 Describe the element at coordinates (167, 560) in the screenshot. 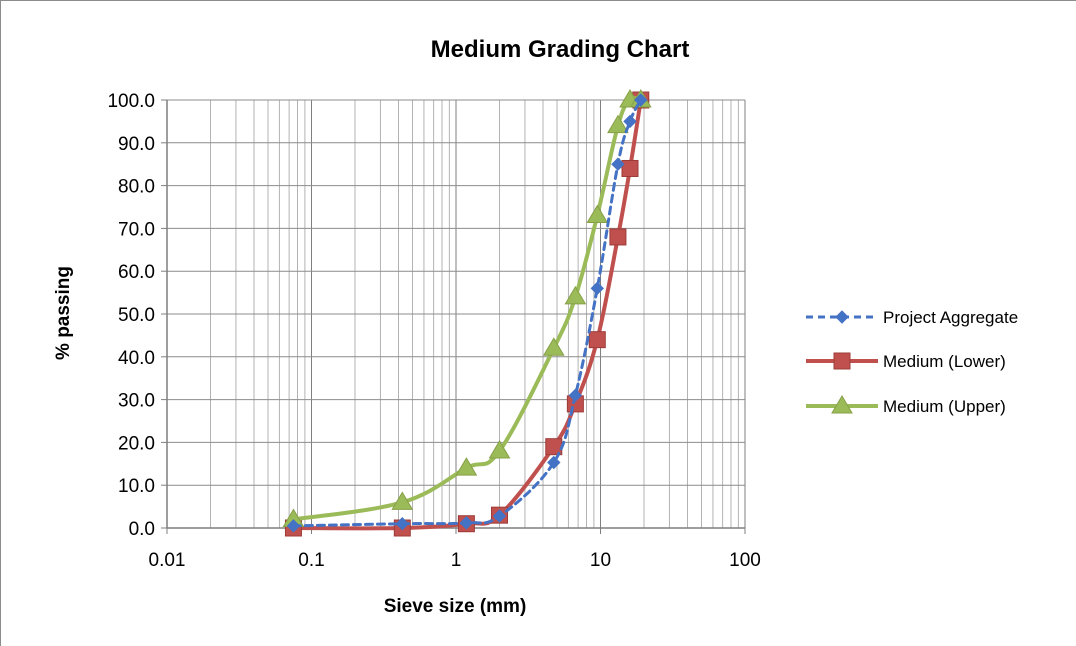

I see `x-tick-label: 0.01` at that location.